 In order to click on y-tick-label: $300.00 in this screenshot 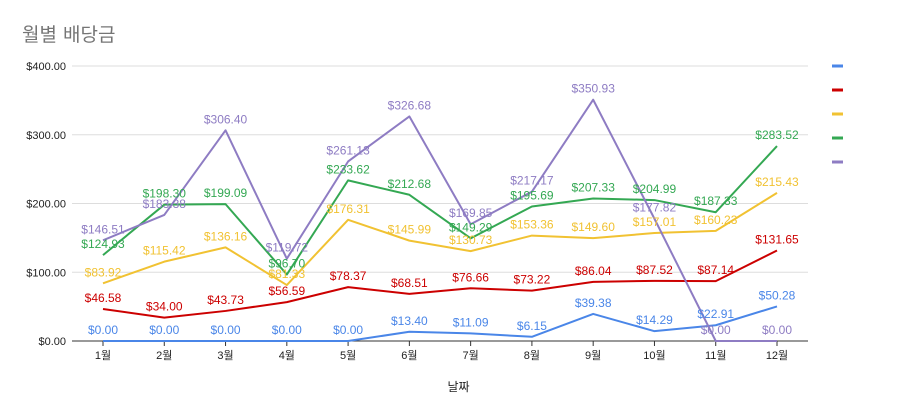, I will do `click(46, 136)`.